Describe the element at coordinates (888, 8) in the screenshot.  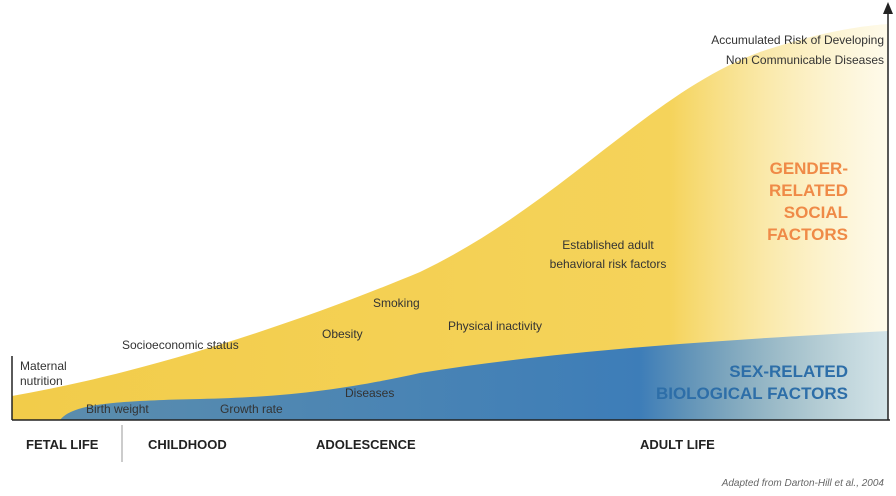
I see `arrow` at that location.